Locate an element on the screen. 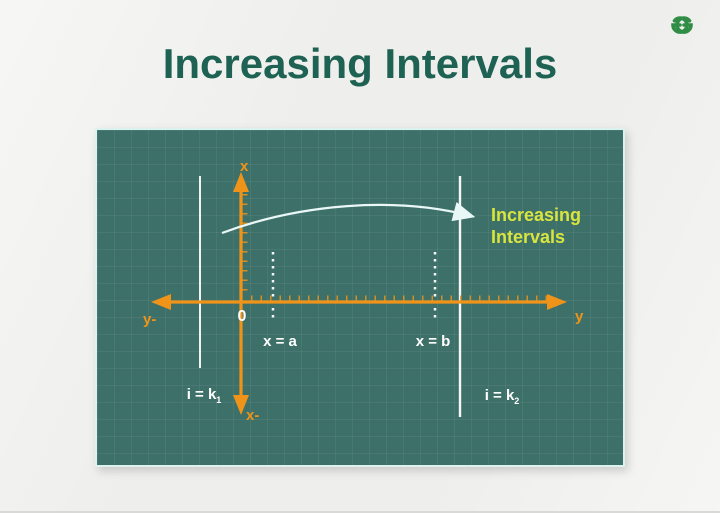 Image resolution: width=720 pixels, height=513 pixels. annotation-line2: Intervals is located at coordinates (528, 237).